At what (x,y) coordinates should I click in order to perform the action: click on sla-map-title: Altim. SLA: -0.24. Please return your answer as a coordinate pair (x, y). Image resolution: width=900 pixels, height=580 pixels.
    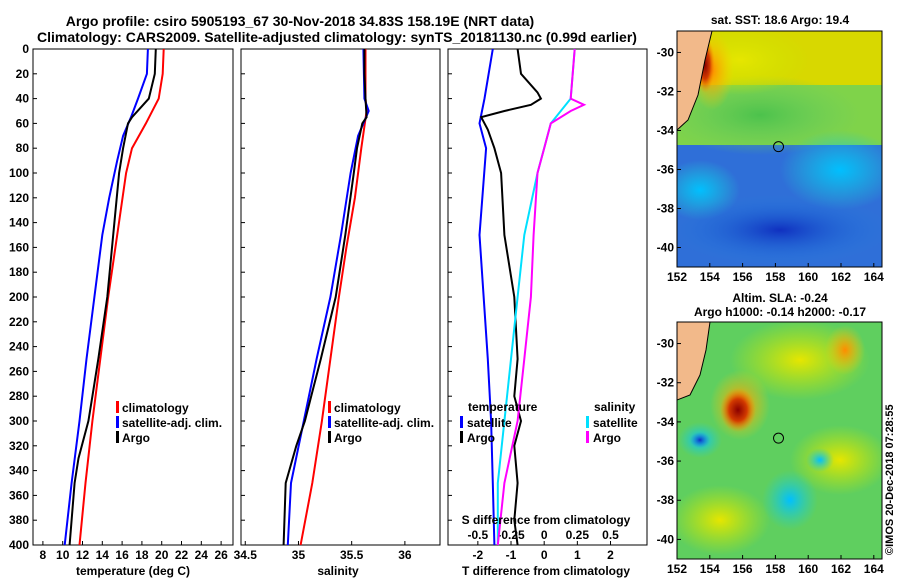
    Looking at the image, I should click on (780, 298).